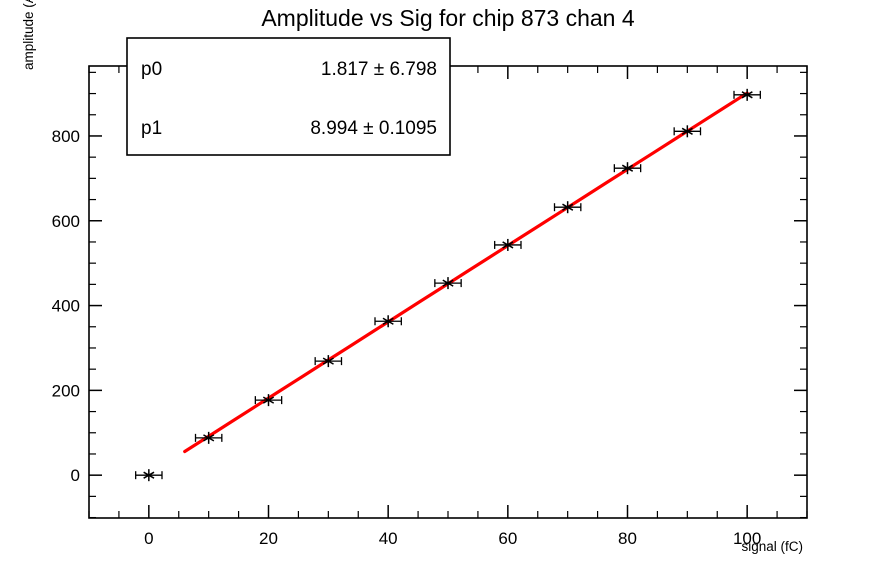 This screenshot has width=896, height=572. I want to click on stats-box: p0 1.817 ± 6.798 p1 8.994 ± 0.1095, so click(288, 96).